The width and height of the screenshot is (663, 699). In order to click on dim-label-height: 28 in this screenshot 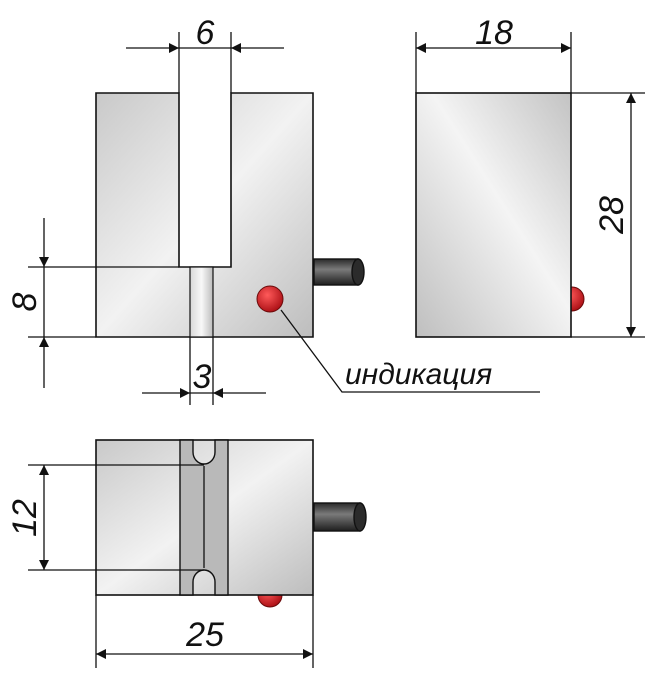, I will do `click(612, 215)`.